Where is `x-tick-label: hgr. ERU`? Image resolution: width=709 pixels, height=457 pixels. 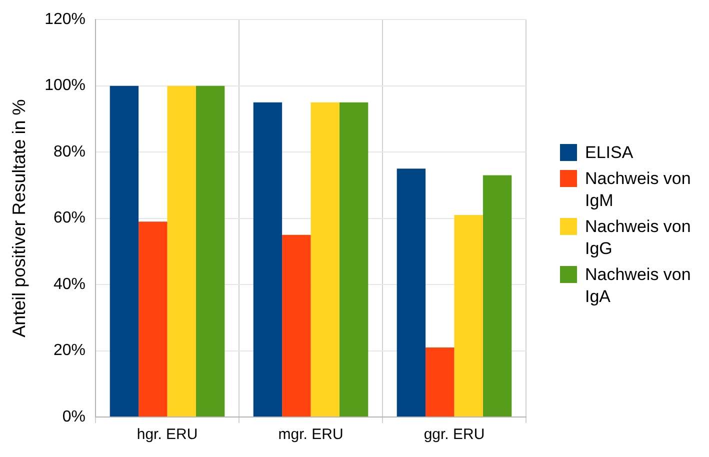 x-tick-label: hgr. ERU is located at coordinates (167, 435).